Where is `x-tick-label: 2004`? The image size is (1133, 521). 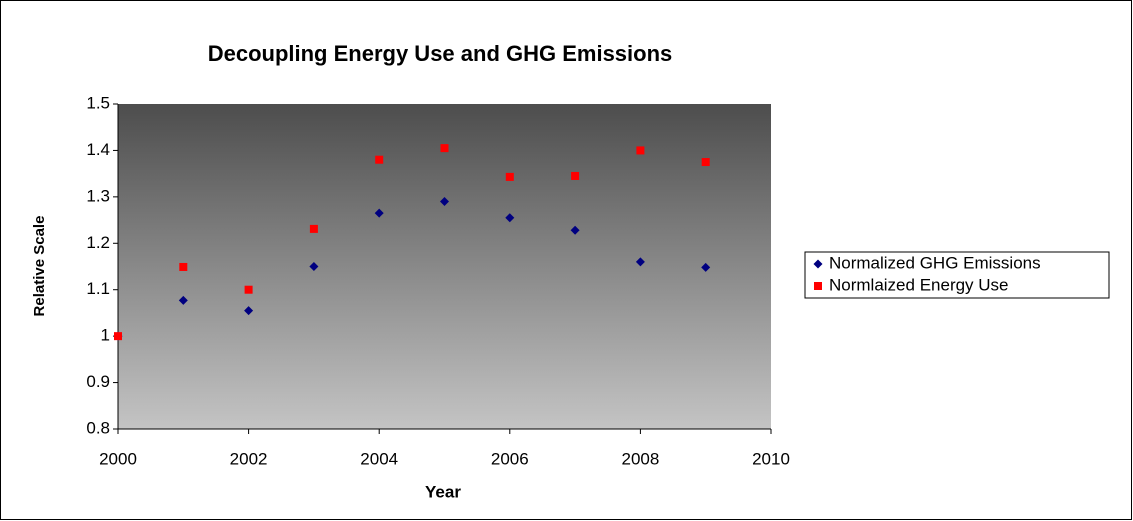
x-tick-label: 2004 is located at coordinates (379, 458).